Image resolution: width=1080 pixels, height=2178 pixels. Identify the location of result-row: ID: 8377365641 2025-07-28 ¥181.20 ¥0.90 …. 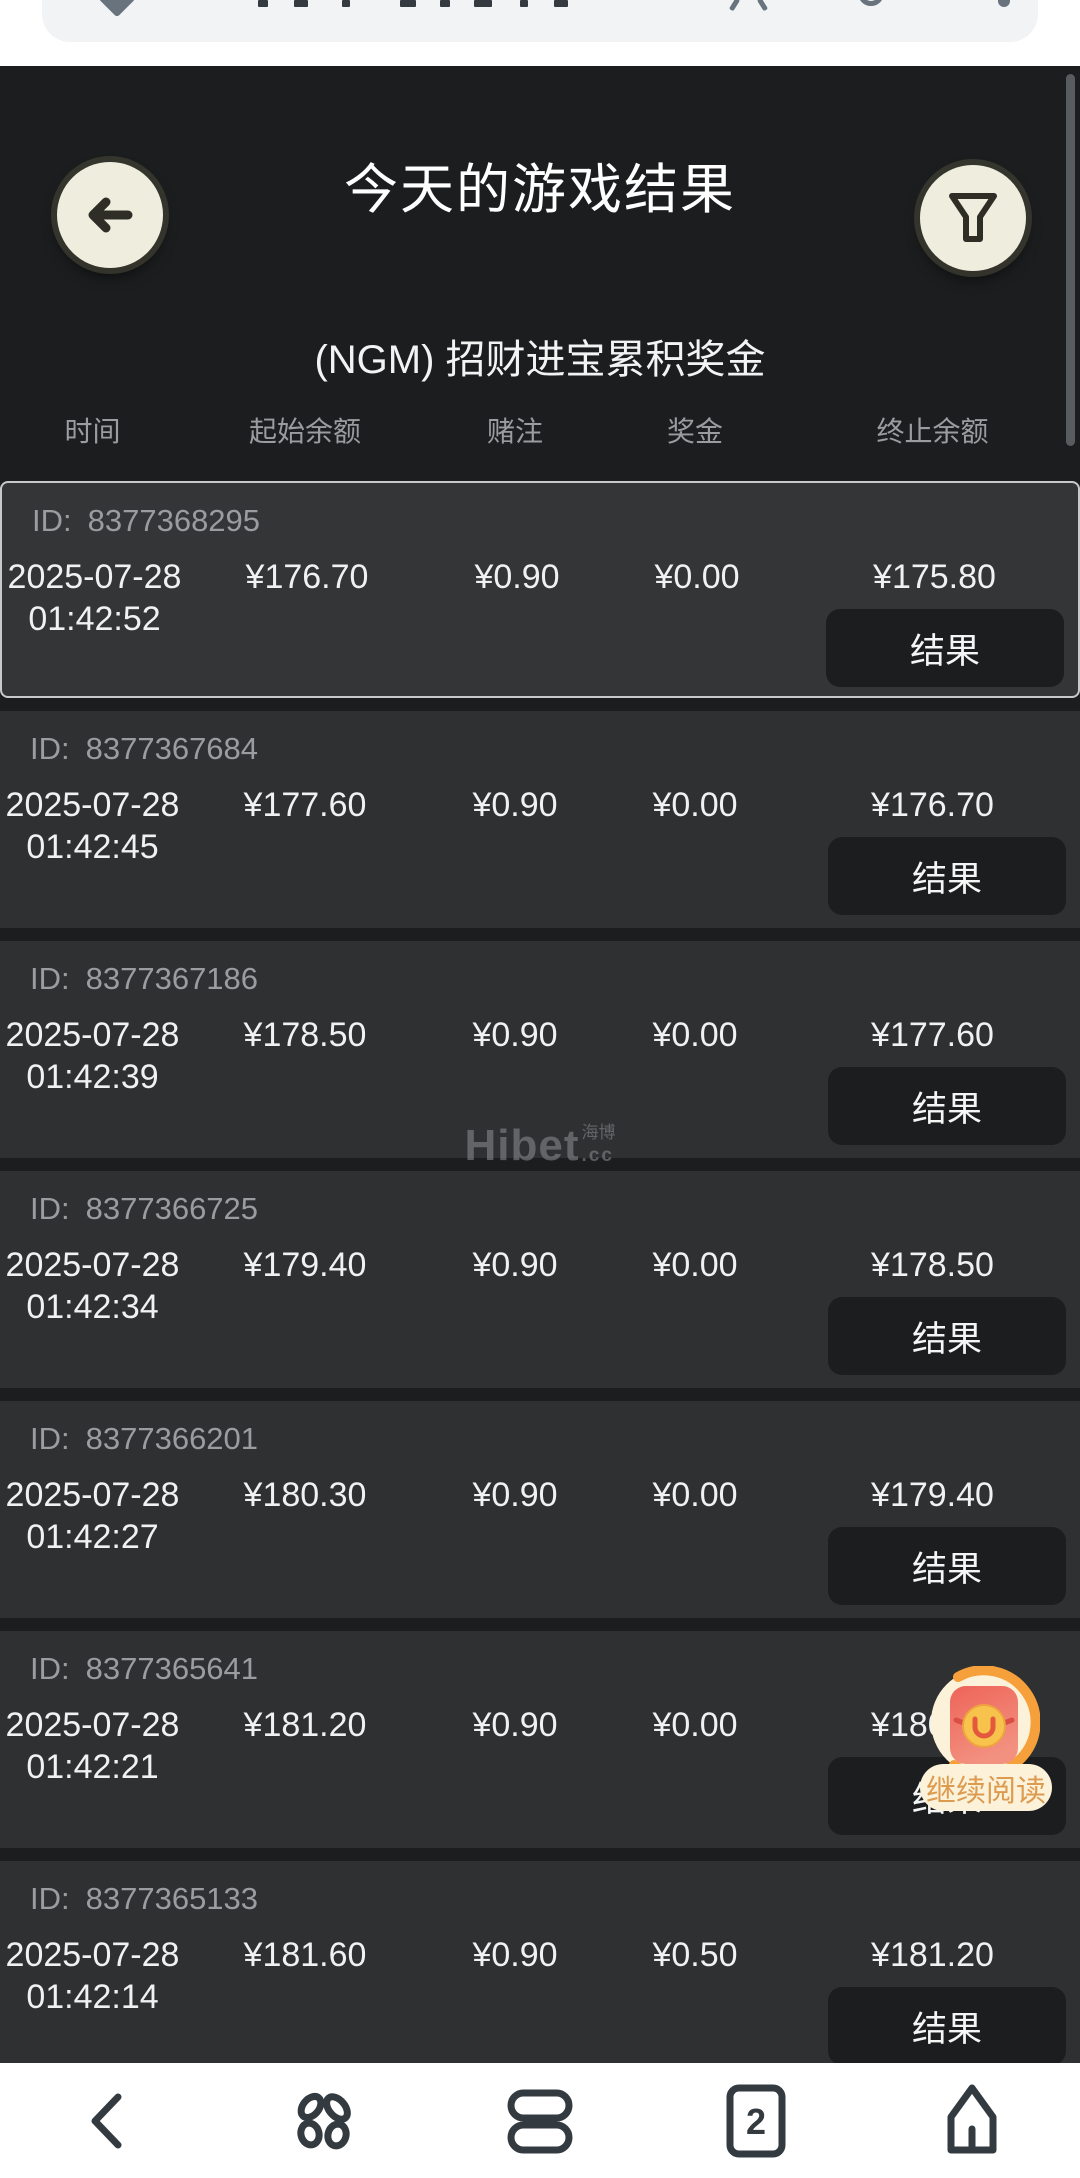
(540, 1739).